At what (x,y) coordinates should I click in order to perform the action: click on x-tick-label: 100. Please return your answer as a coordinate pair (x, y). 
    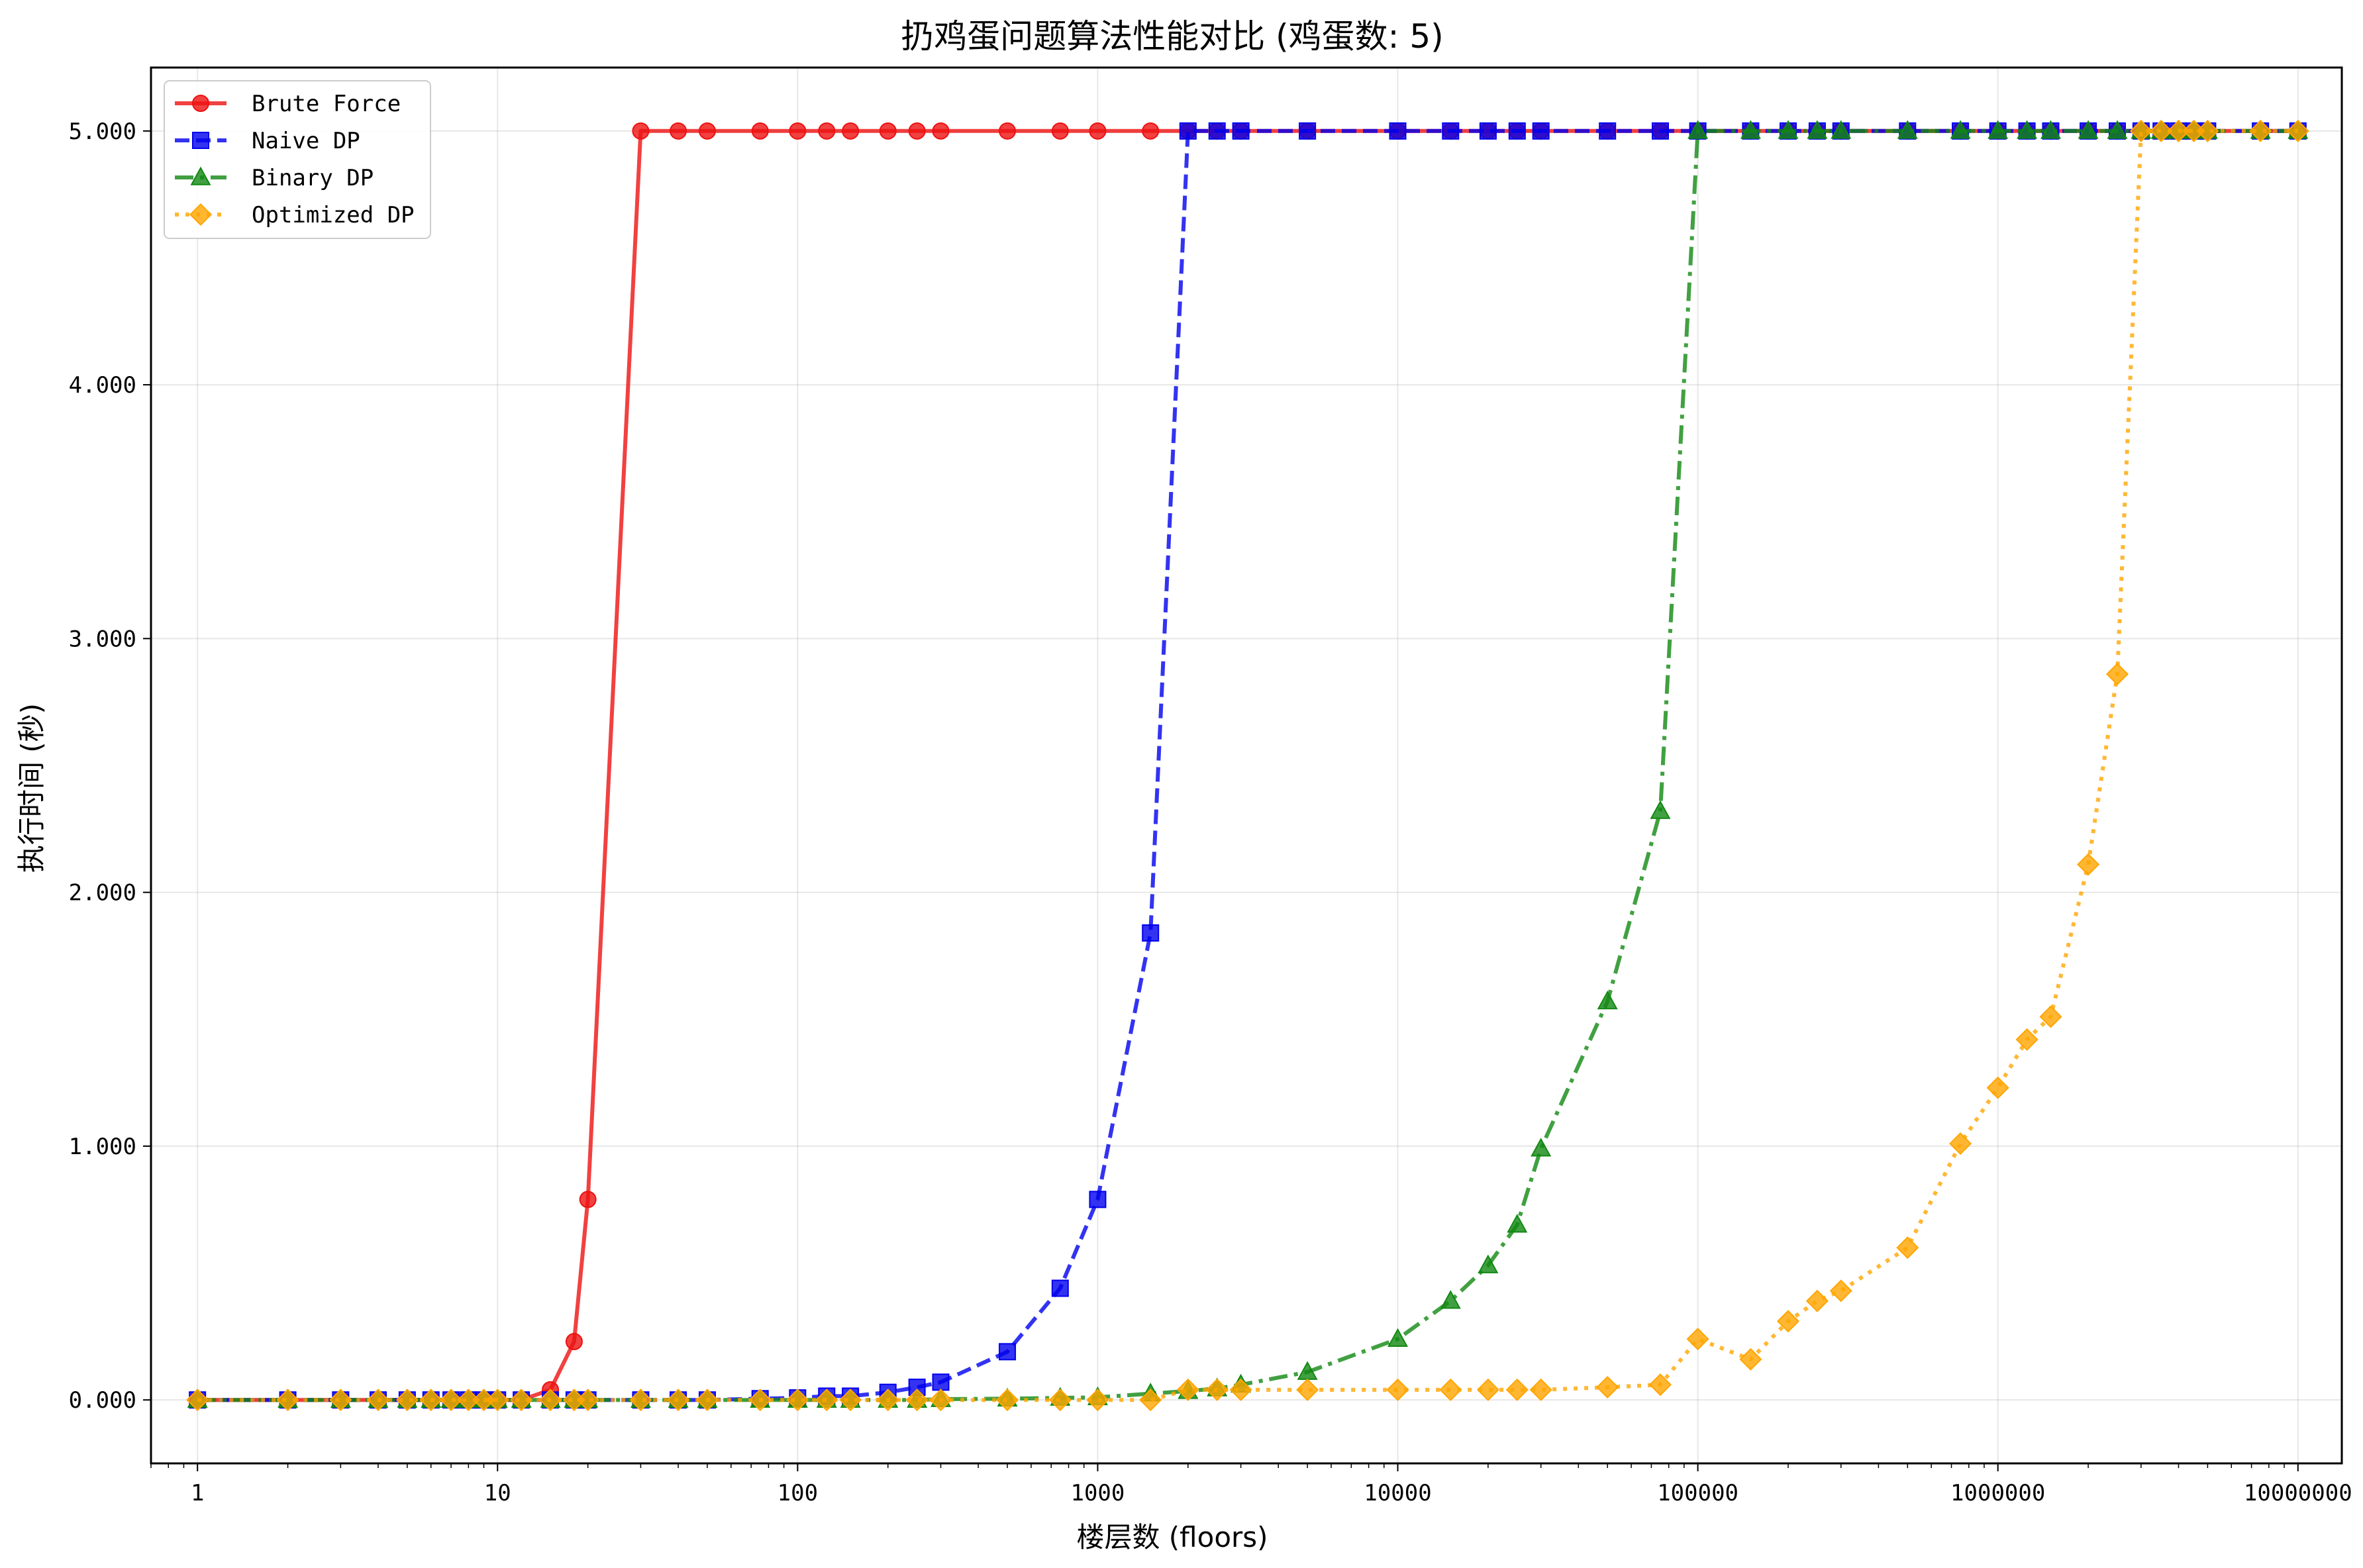
    Looking at the image, I should click on (798, 1493).